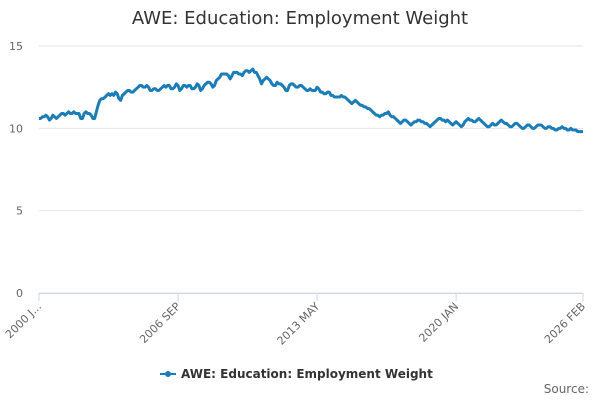  I want to click on y-tick-label: 15, so click(16, 46).